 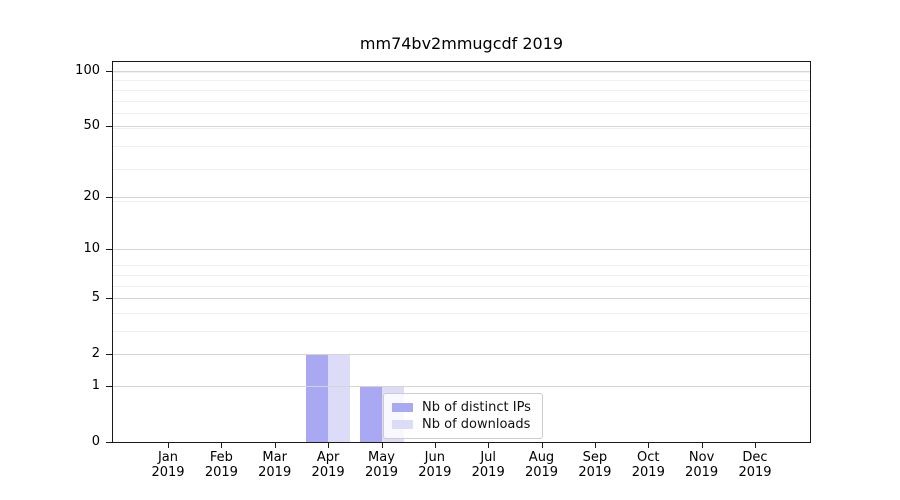 I want to click on y-tick-label: 1, so click(x=95, y=386).